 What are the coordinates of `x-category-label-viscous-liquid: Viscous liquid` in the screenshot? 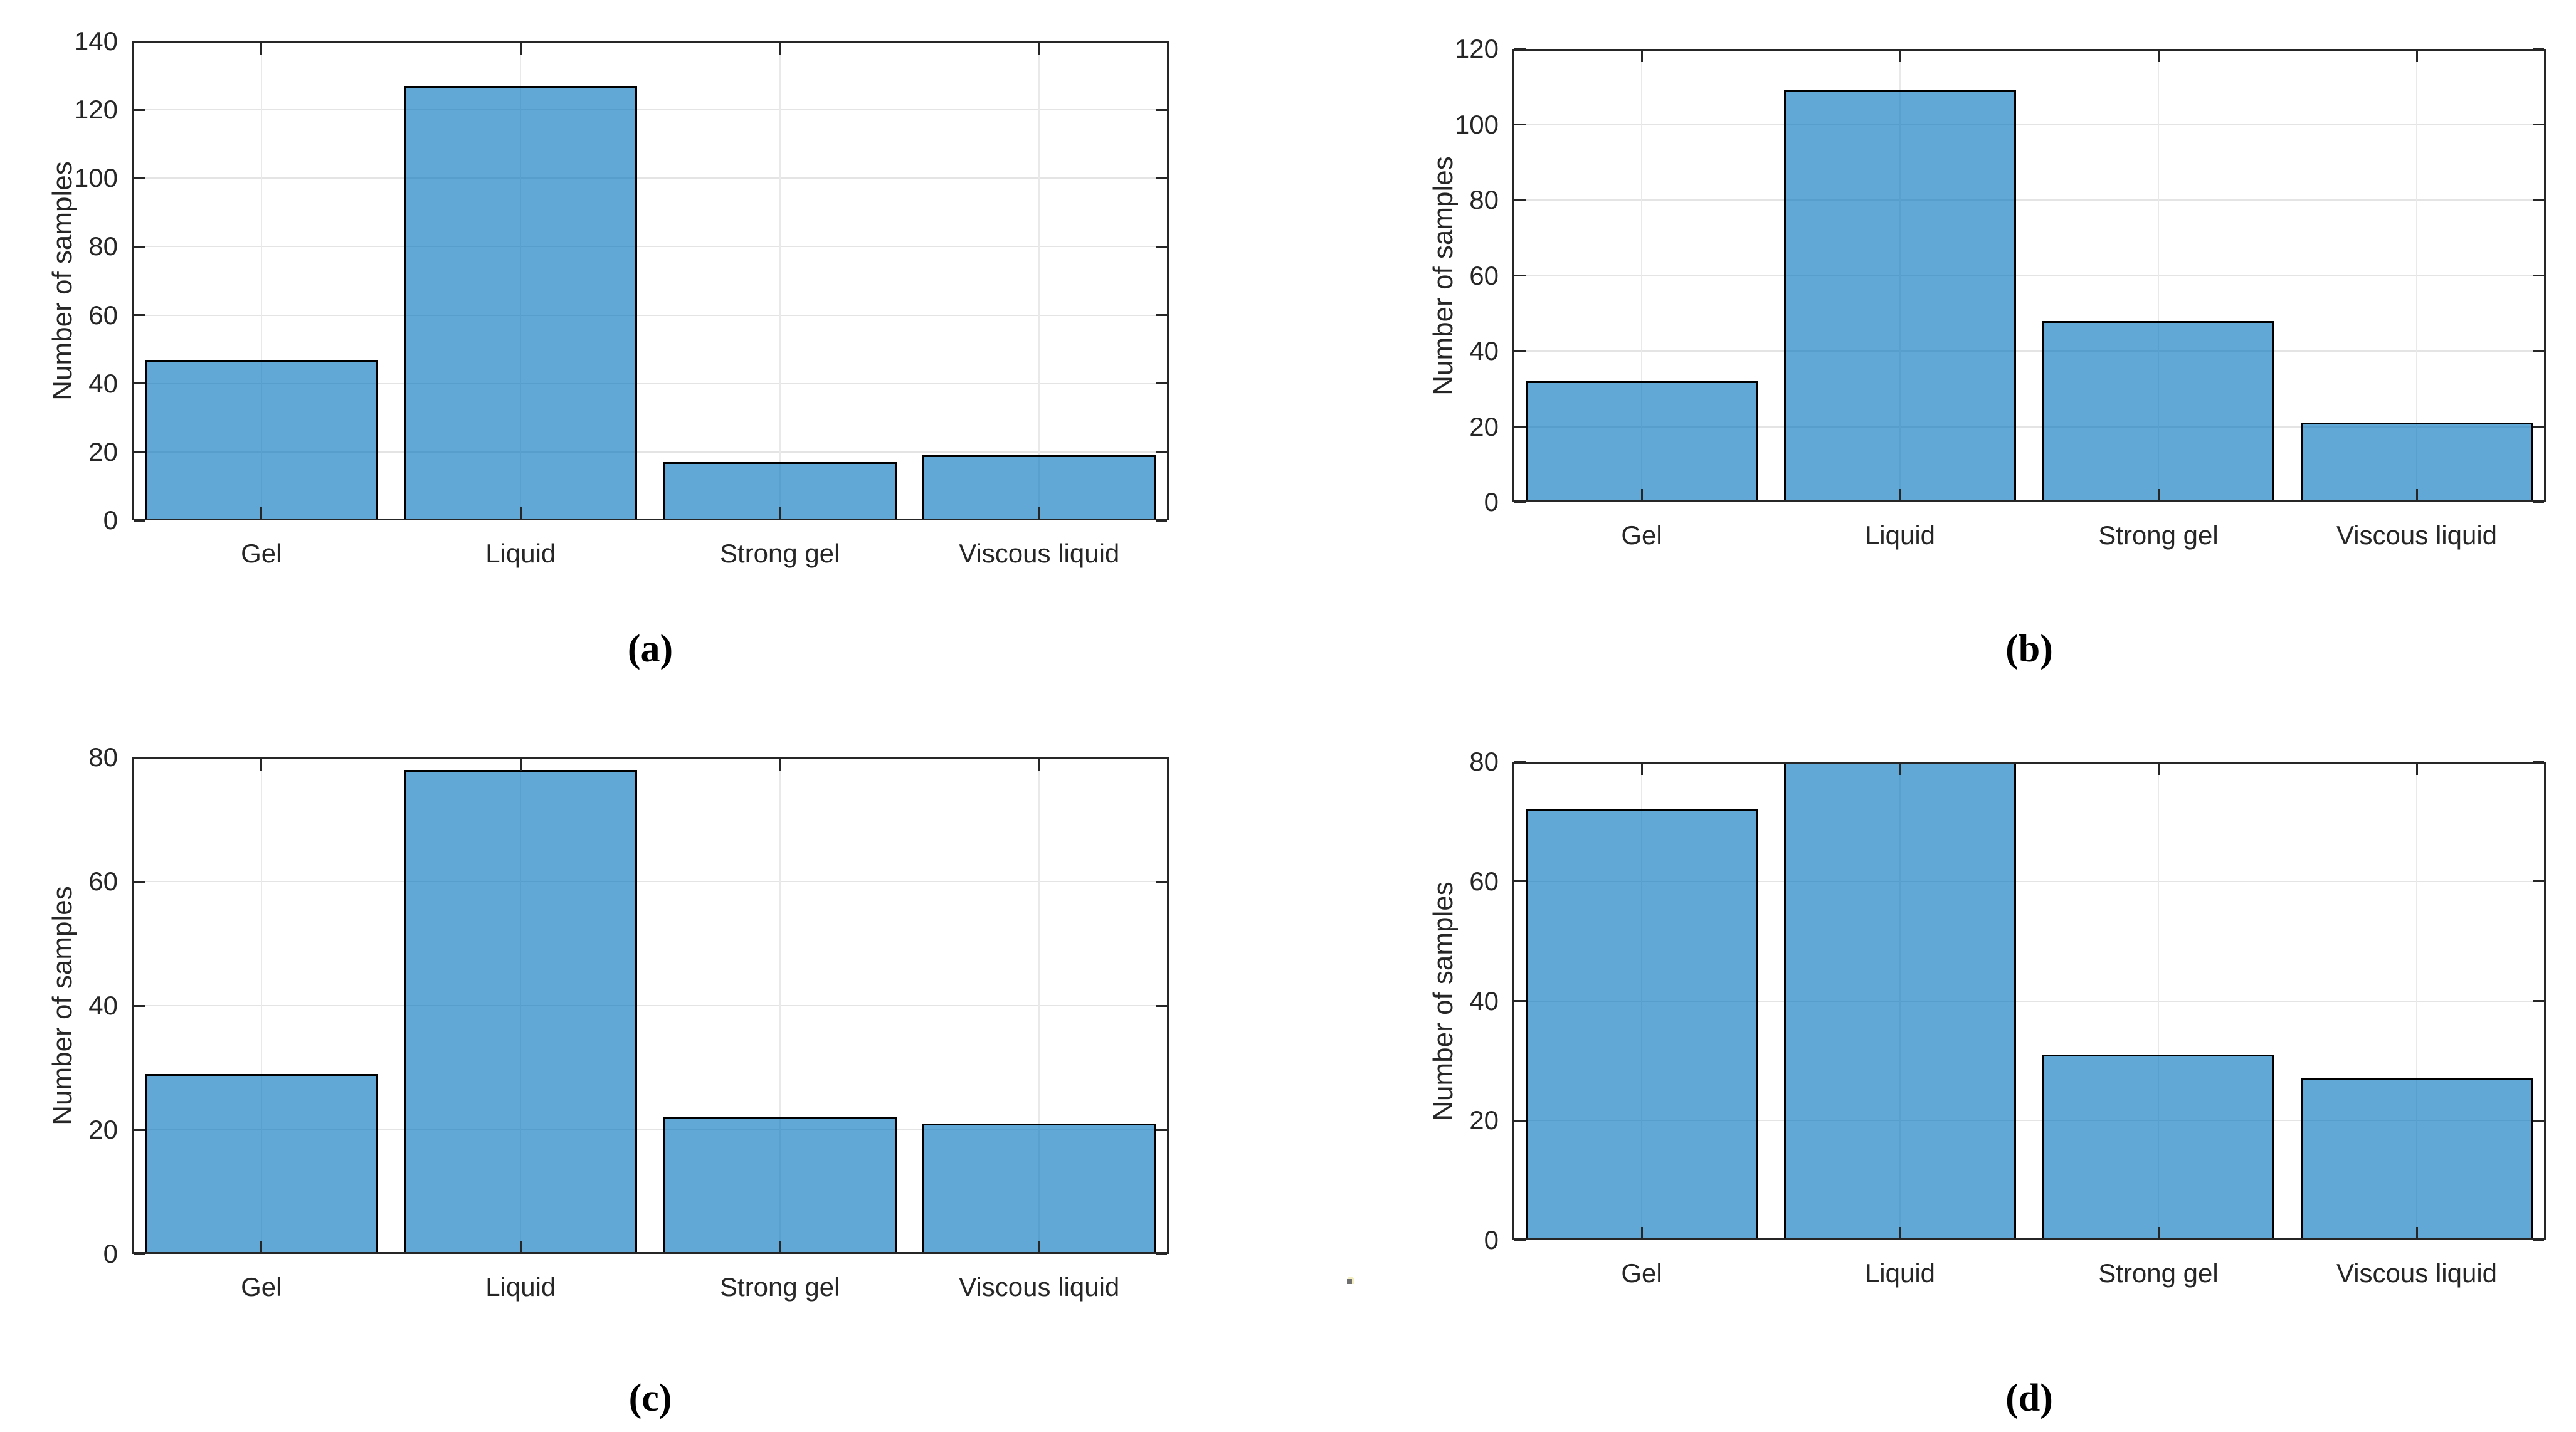 It's located at (1039, 553).